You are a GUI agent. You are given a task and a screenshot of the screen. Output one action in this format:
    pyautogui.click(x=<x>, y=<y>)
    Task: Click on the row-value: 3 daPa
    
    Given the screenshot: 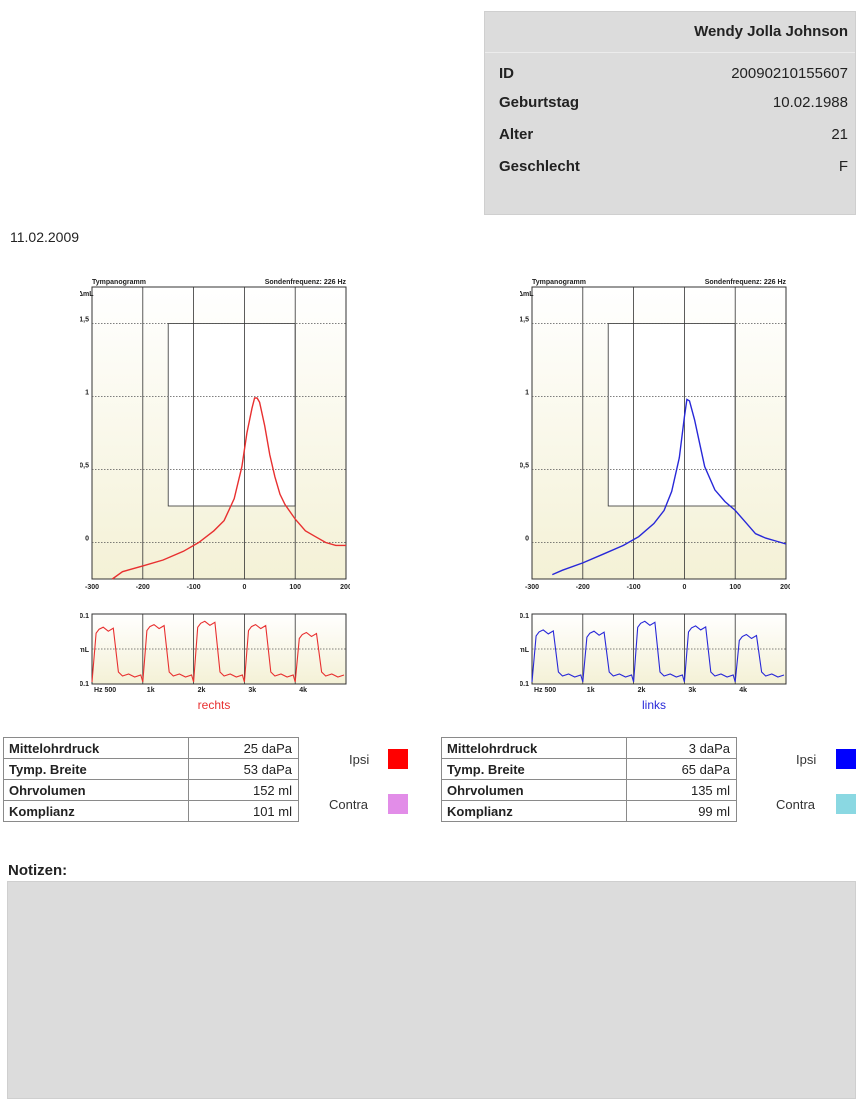 What is the action you would take?
    pyautogui.click(x=681, y=748)
    